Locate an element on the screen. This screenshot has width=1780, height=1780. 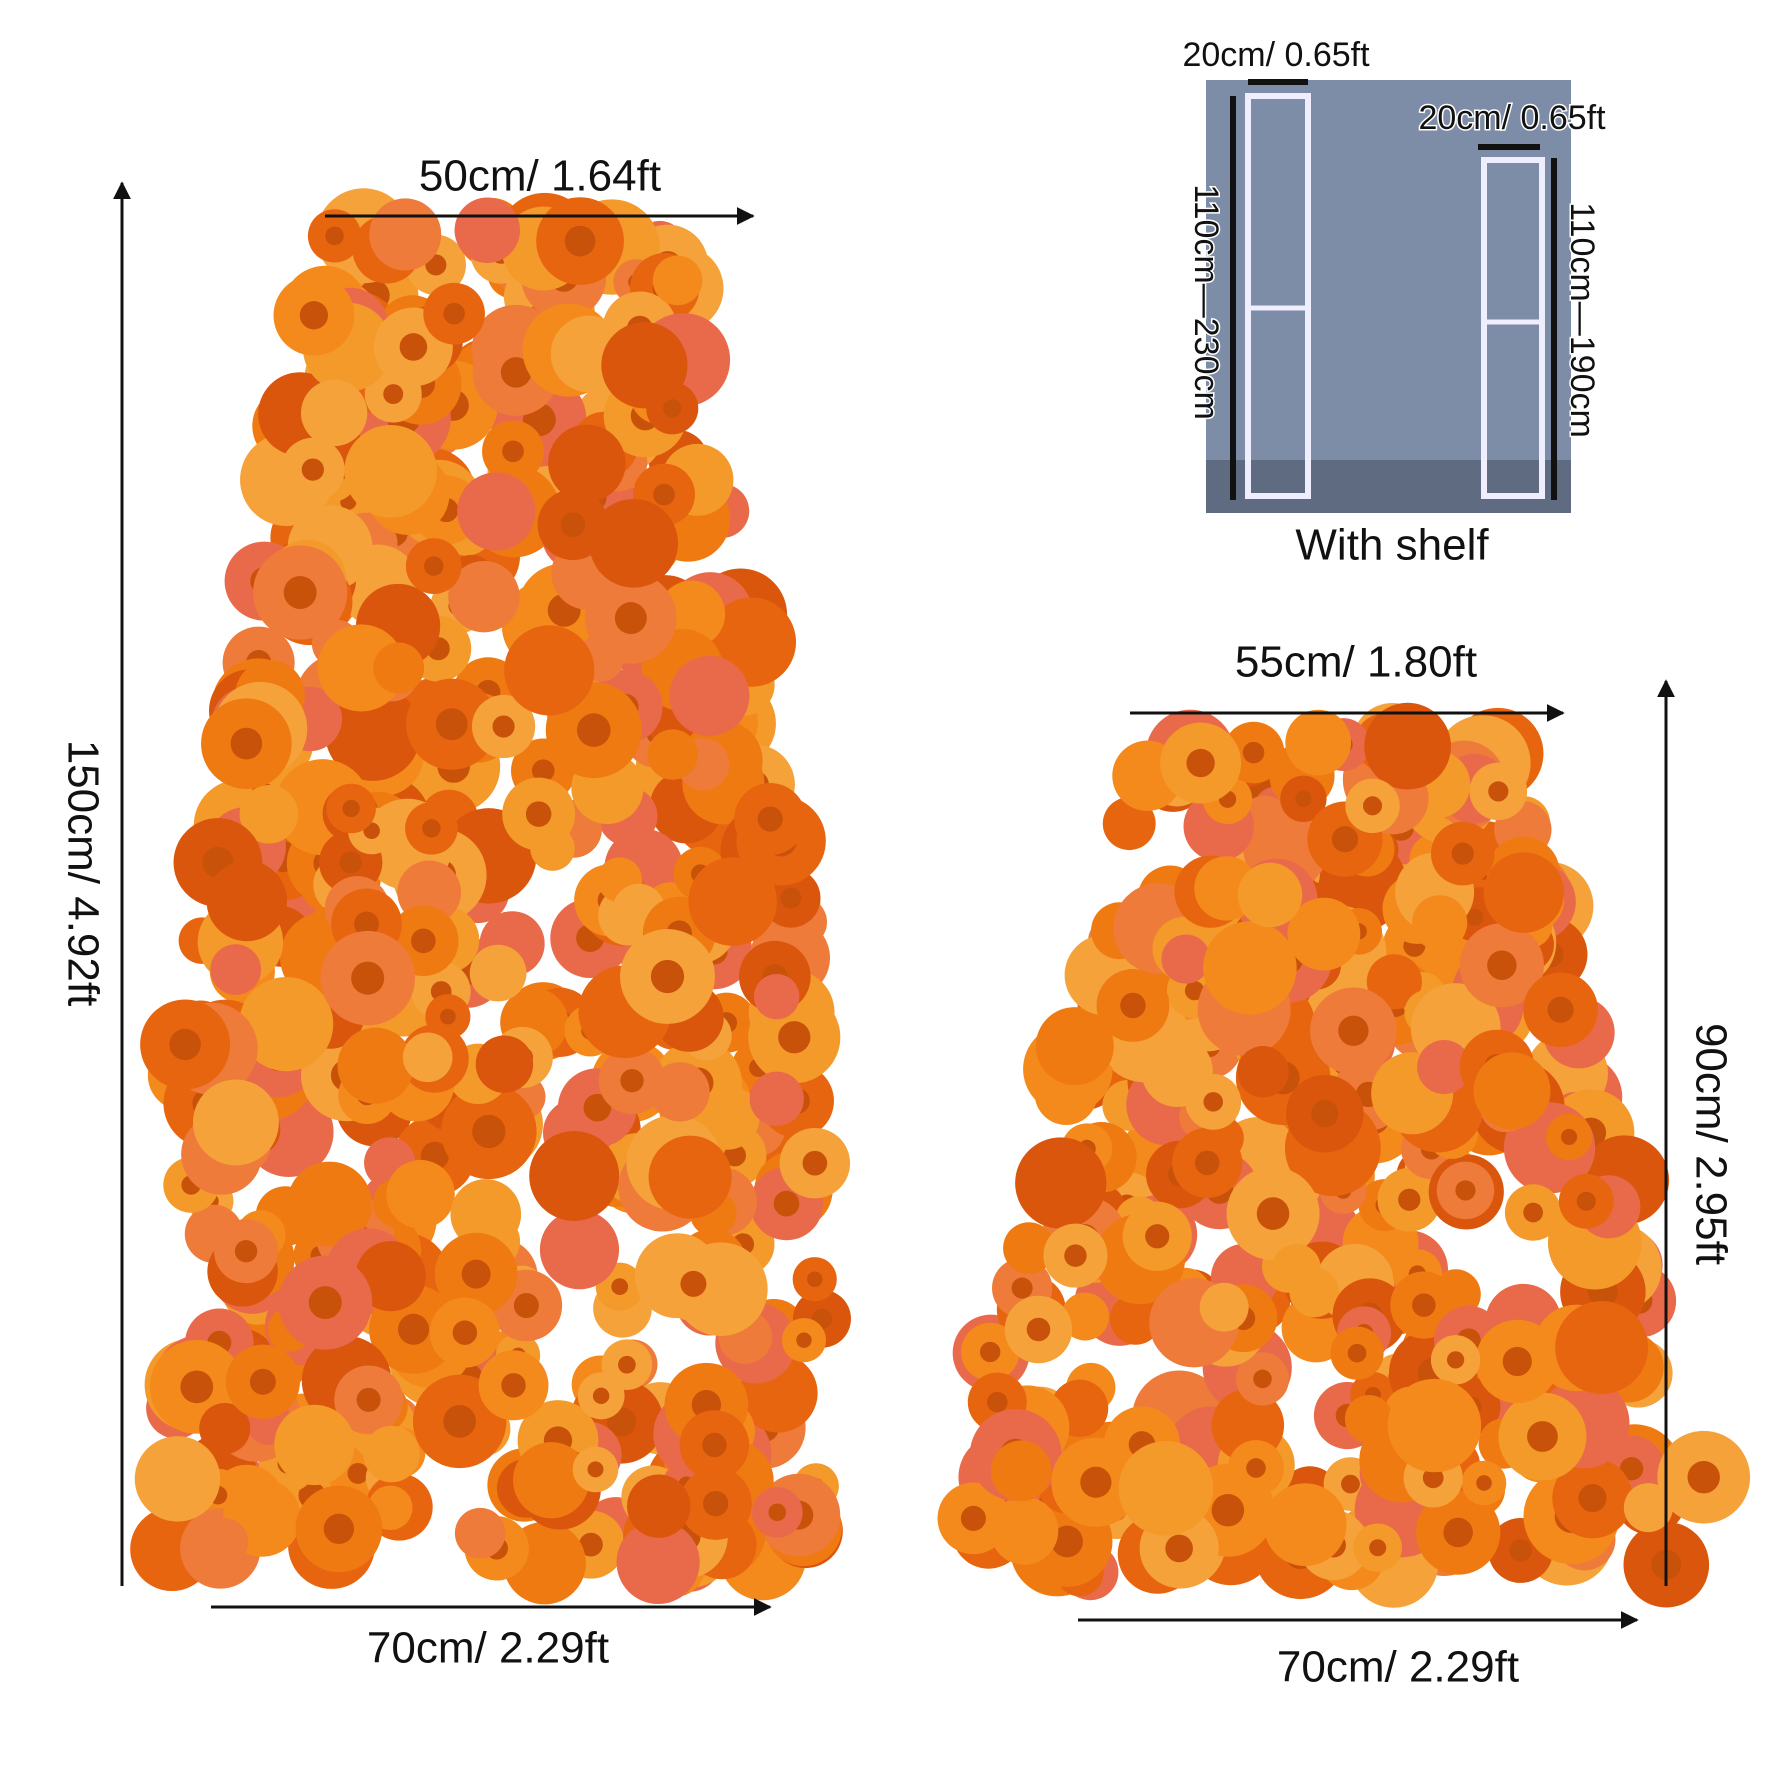
floor is located at coordinates (1388, 486).